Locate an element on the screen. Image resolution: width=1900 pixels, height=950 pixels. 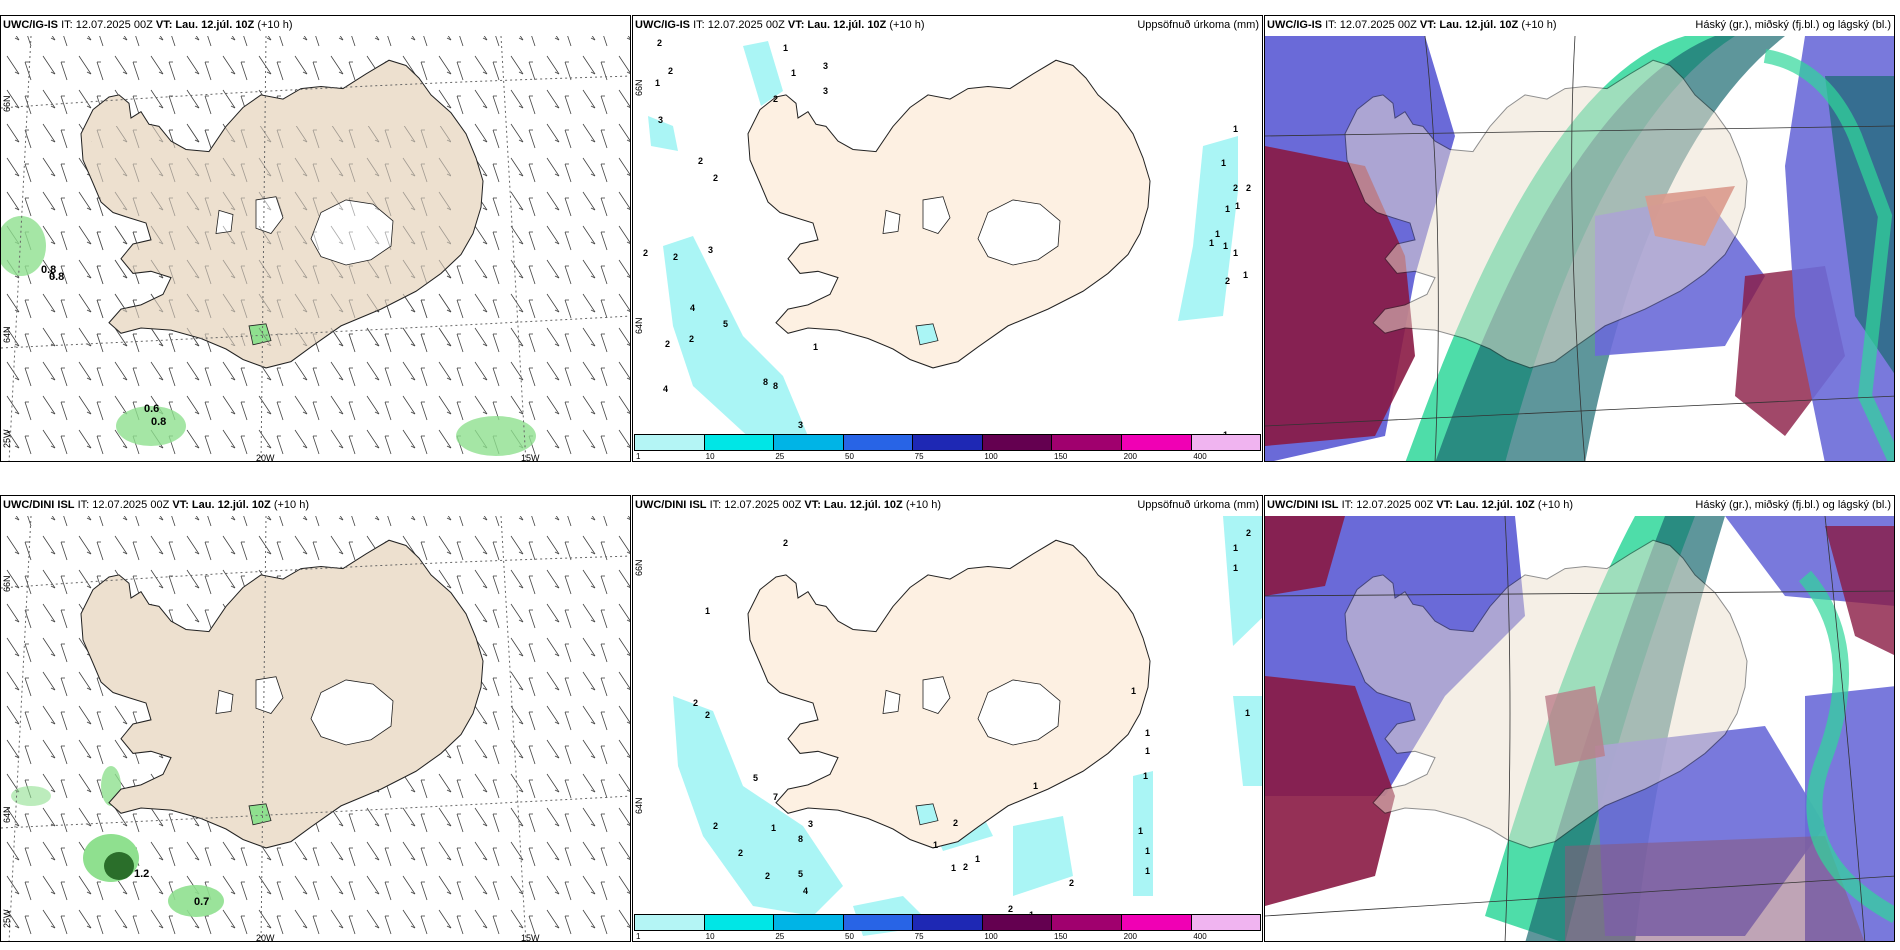
precip-label: 0.7 is located at coordinates (201, 902).